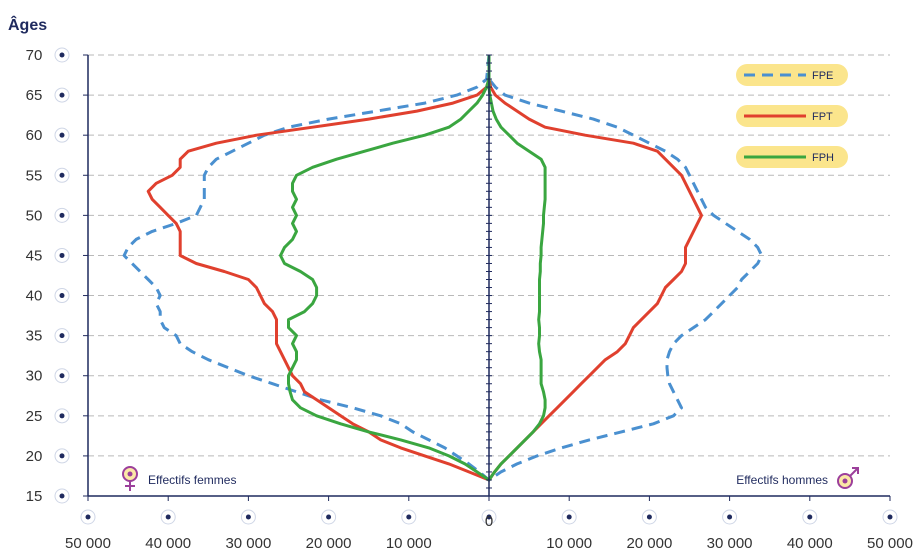 This screenshot has height=556, width=923. Describe the element at coordinates (34, 175) in the screenshot. I see `y-tick-label: 55` at that location.